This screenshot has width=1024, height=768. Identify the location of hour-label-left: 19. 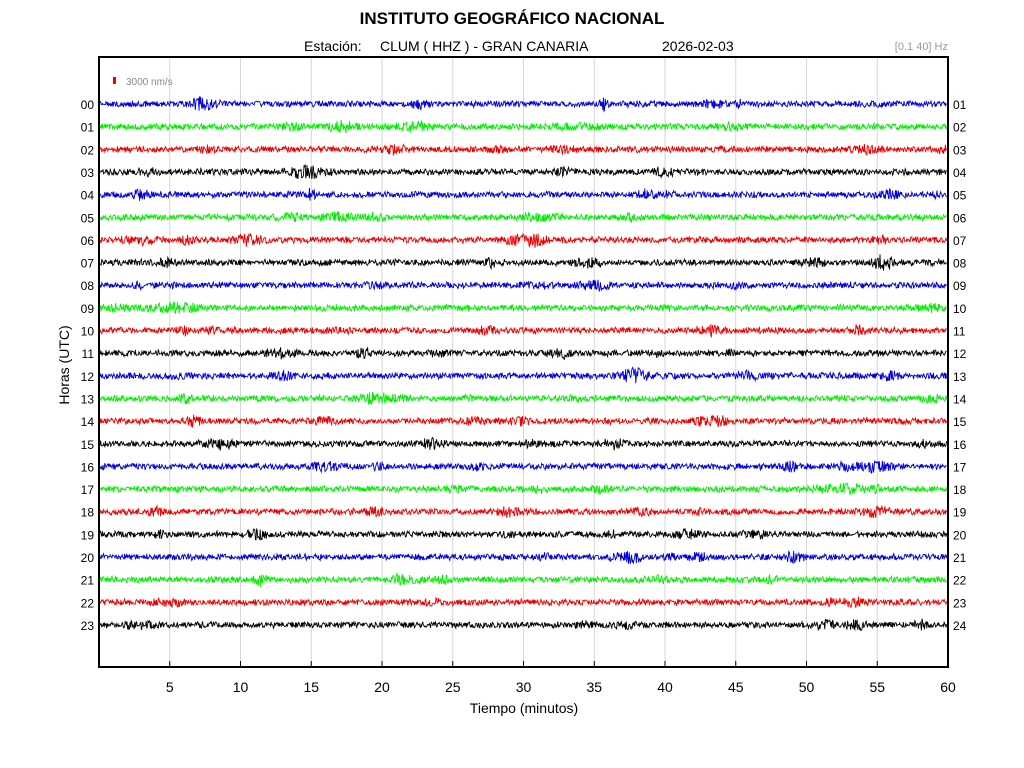
(88, 535).